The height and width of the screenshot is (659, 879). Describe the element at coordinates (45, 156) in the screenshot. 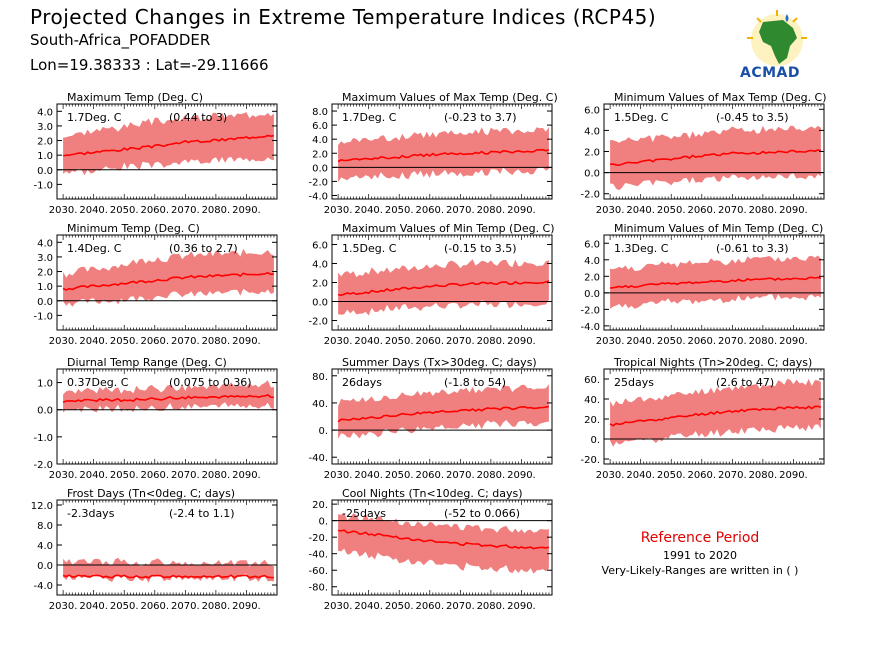

I see `y-tick-label: 1.0` at that location.